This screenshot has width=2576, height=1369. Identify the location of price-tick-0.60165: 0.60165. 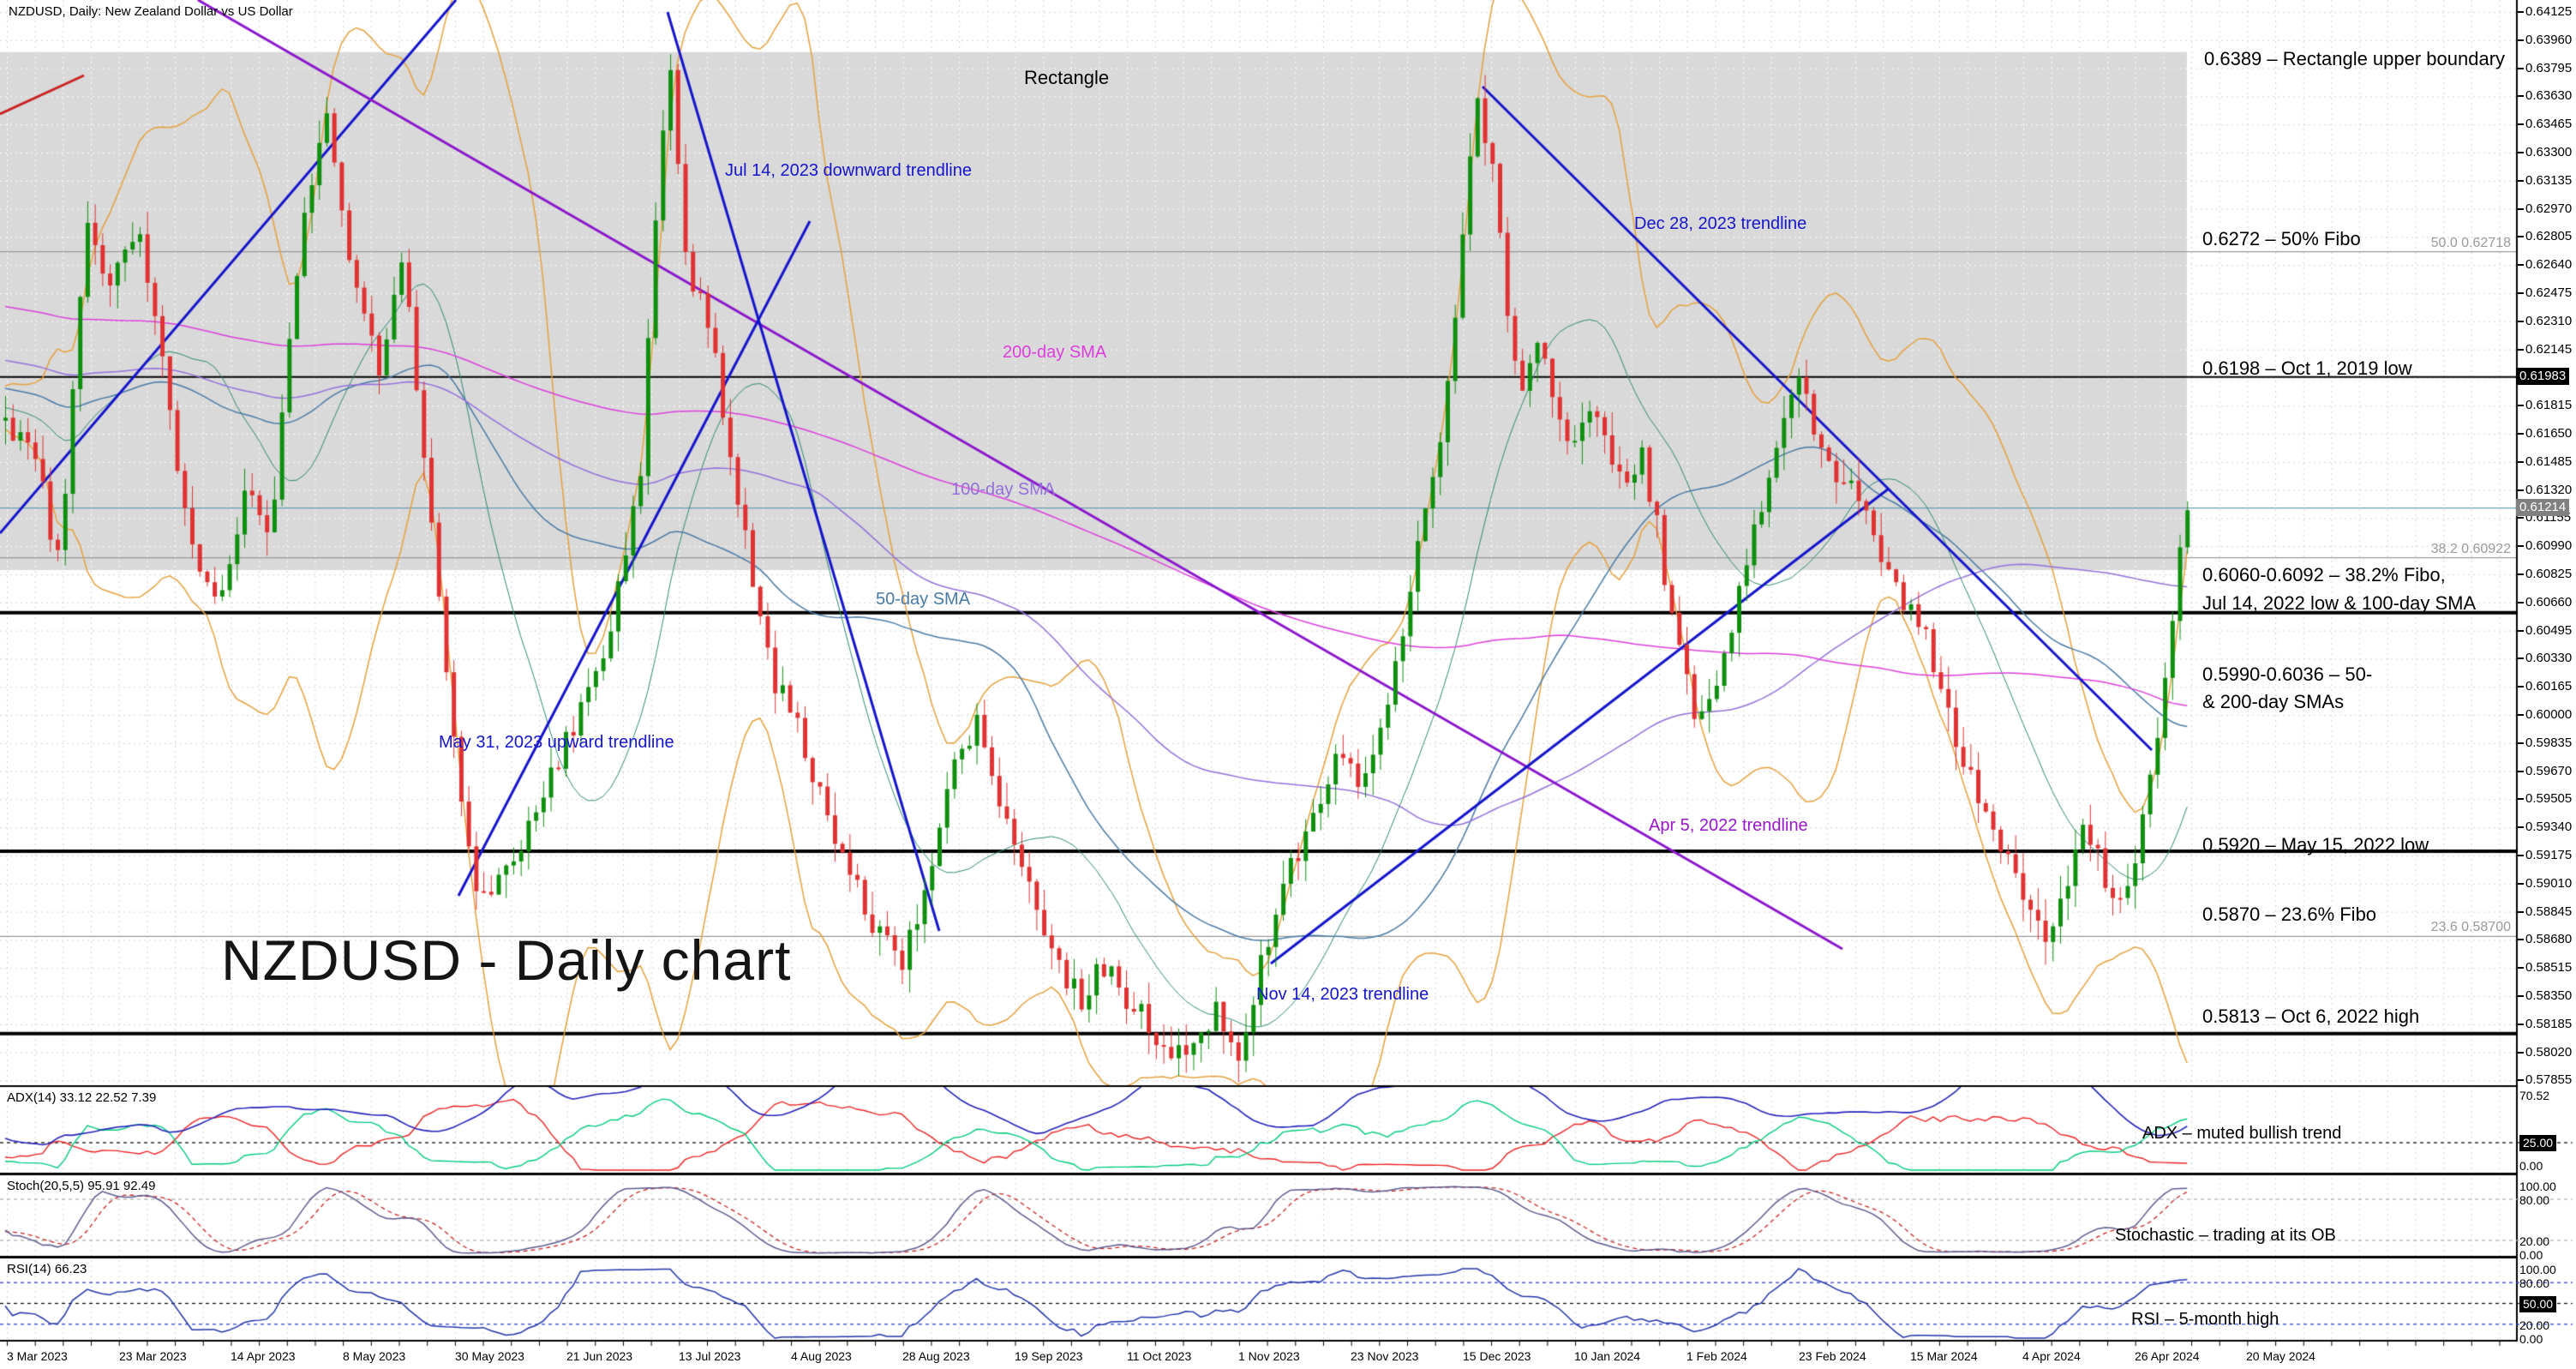
(2545, 686).